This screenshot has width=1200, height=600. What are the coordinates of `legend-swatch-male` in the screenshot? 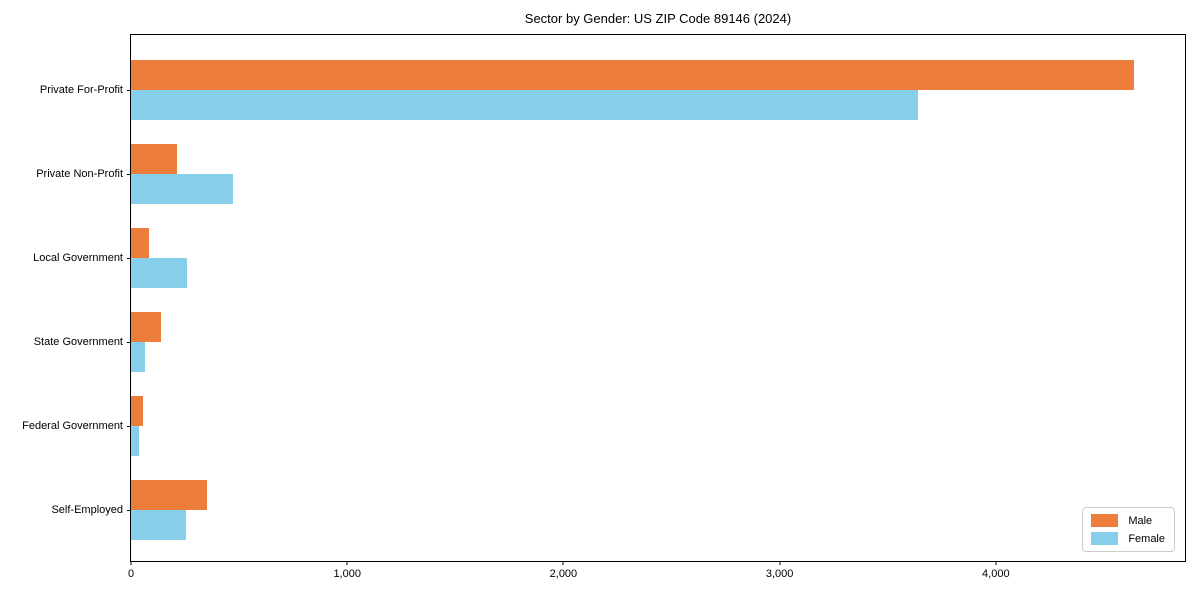 It's located at (1105, 520).